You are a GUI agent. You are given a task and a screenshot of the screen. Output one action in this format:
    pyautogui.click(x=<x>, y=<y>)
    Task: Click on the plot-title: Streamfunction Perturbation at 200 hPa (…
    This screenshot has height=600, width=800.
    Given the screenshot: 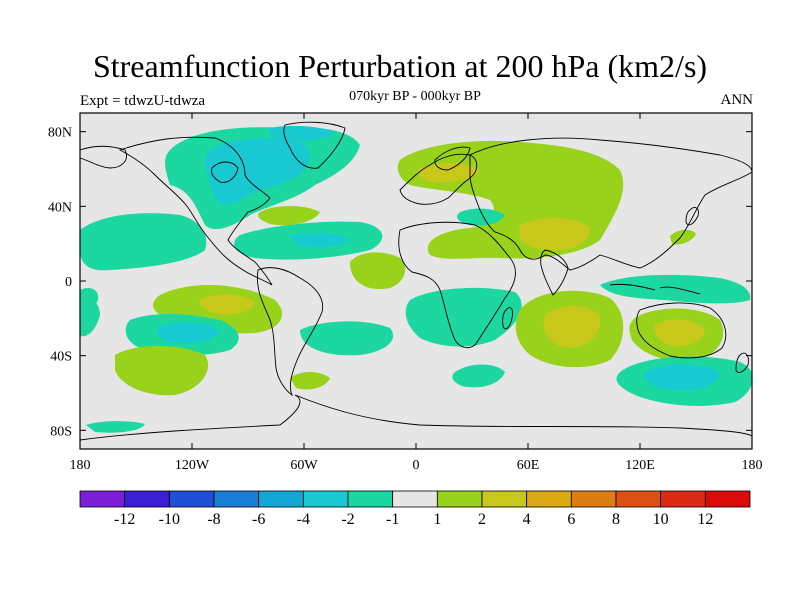 What is the action you would take?
    pyautogui.click(x=400, y=66)
    